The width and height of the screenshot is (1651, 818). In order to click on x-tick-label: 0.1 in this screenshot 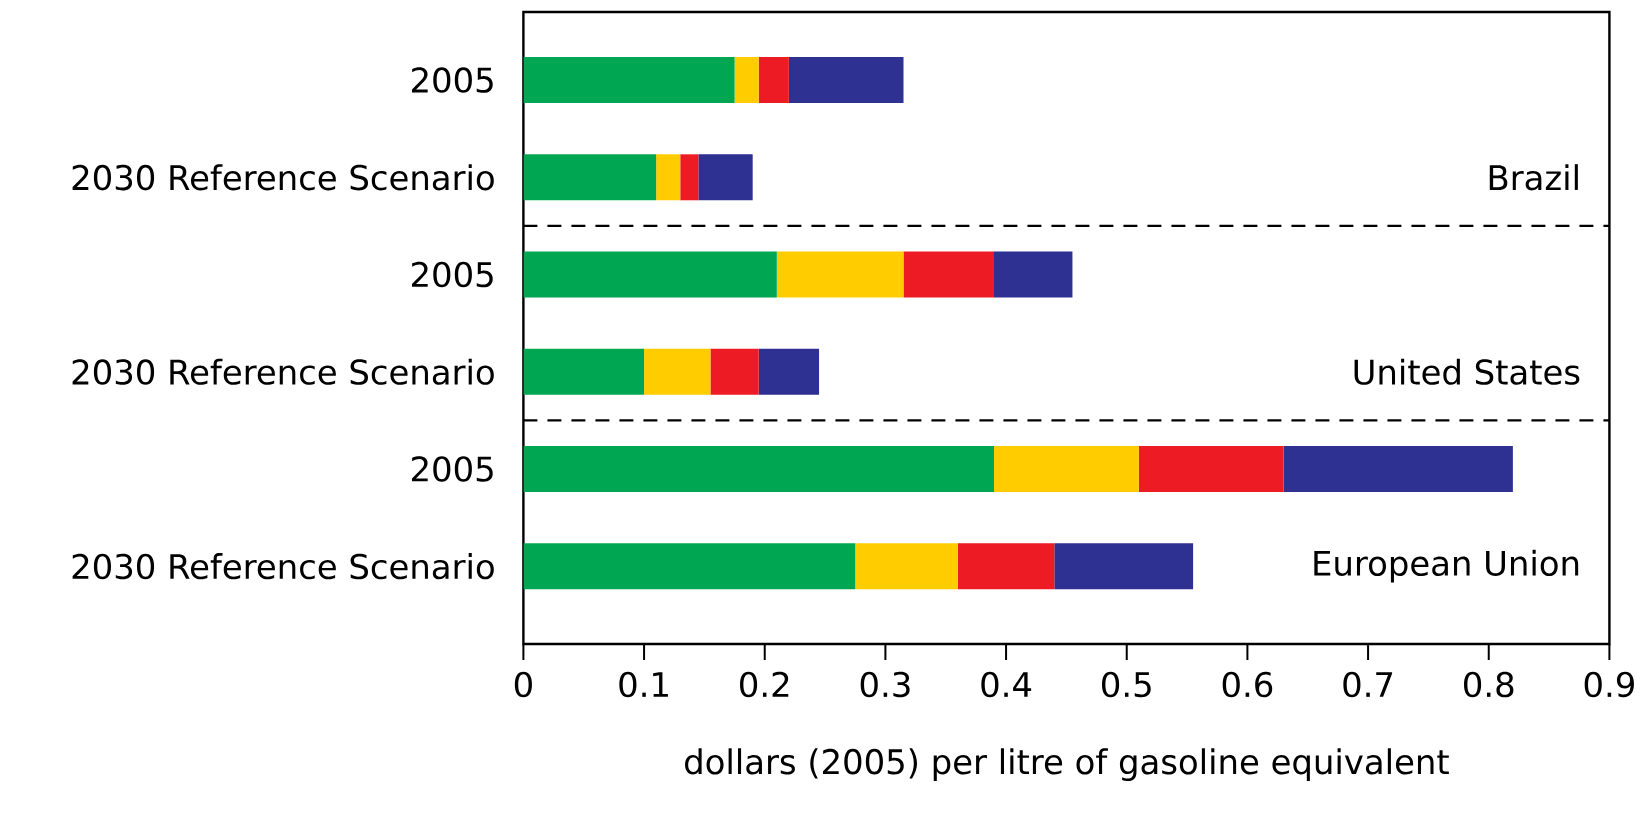, I will do `click(643, 684)`.